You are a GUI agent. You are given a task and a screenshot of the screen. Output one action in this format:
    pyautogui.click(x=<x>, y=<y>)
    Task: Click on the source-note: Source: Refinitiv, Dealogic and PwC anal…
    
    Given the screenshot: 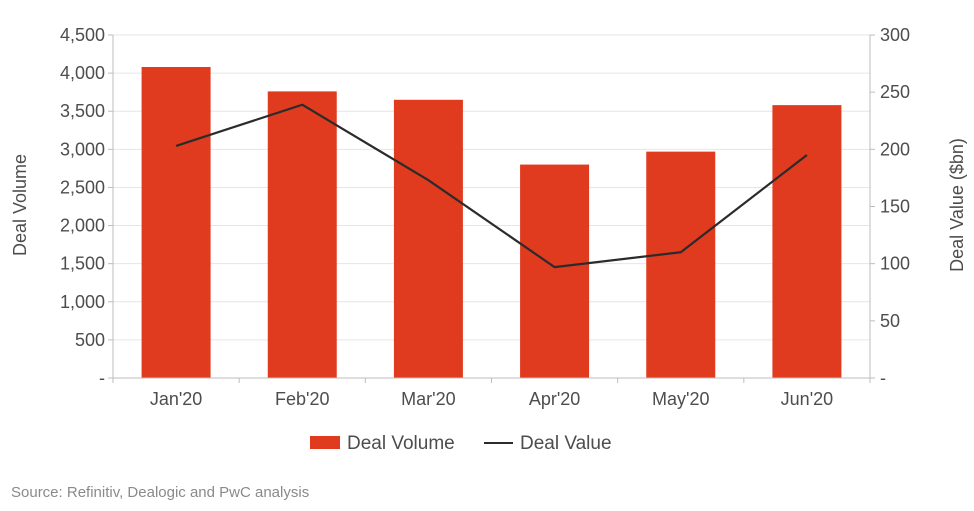 What is the action you would take?
    pyautogui.click(x=160, y=492)
    